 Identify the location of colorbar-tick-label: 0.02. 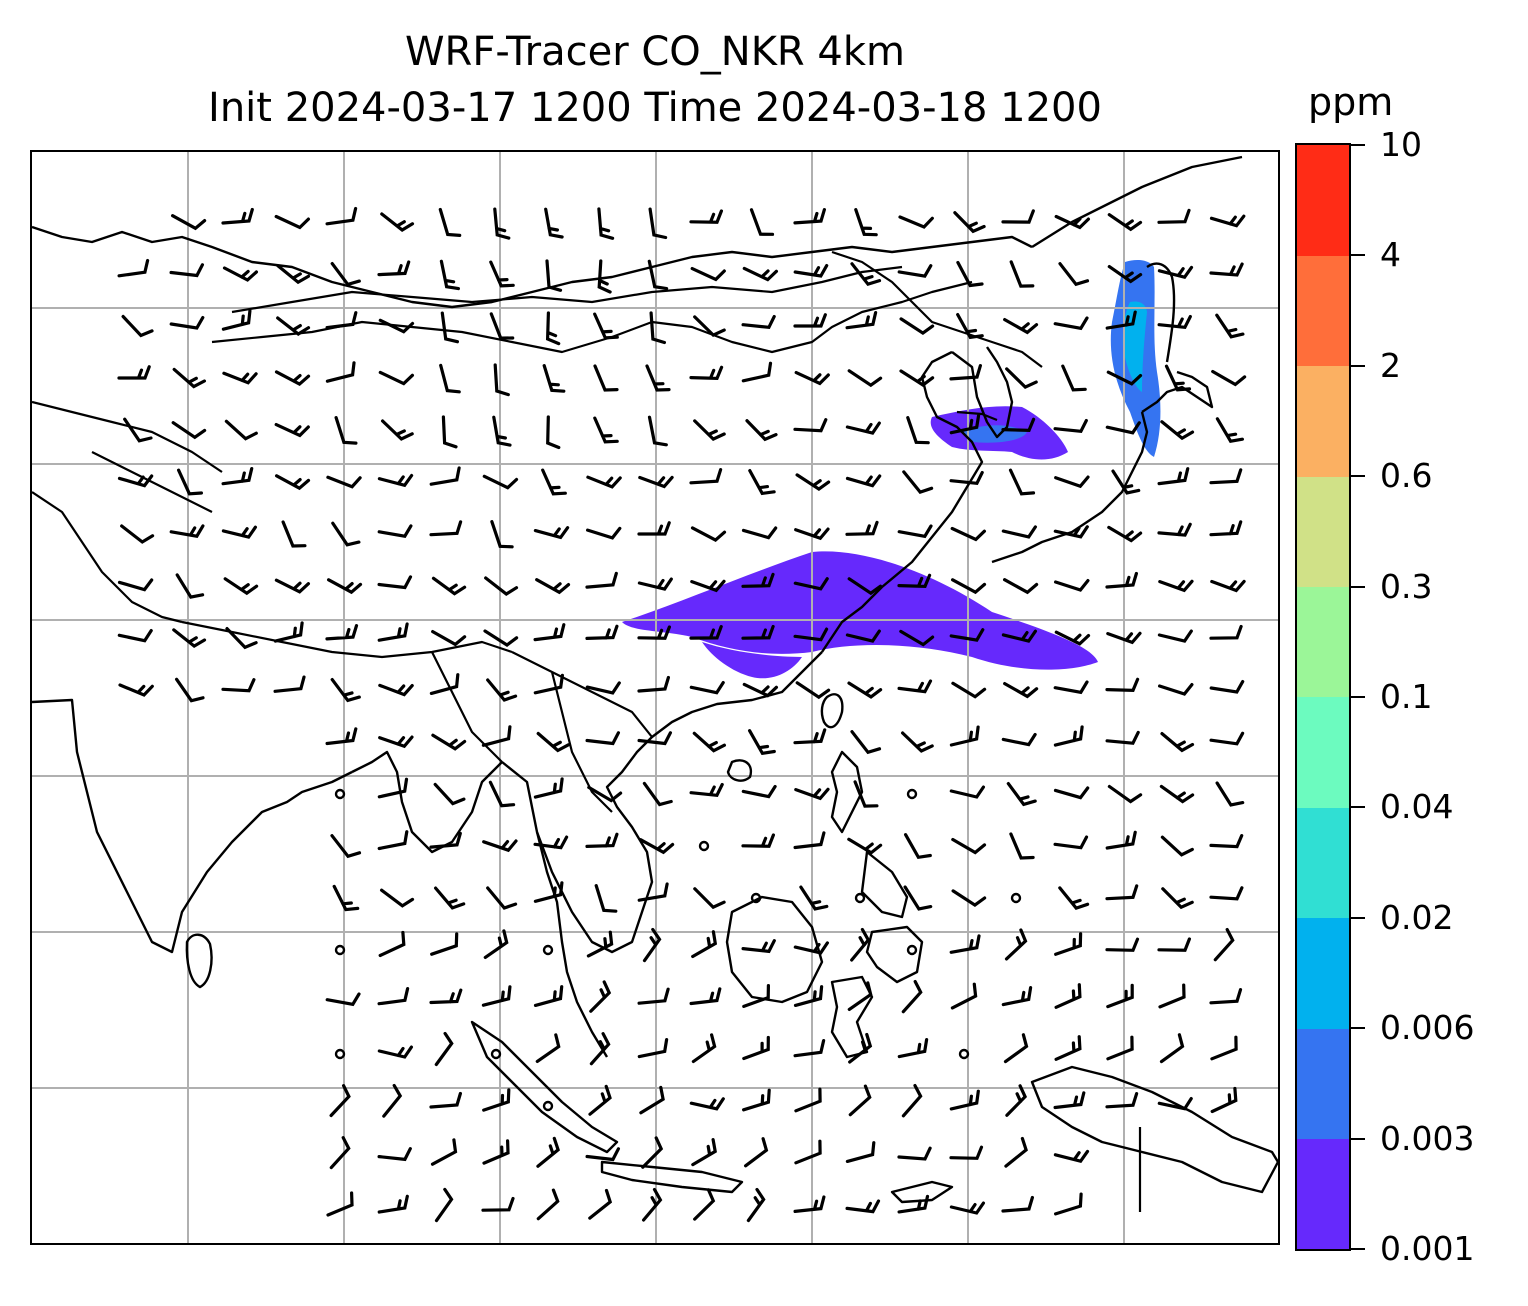
(1417, 917).